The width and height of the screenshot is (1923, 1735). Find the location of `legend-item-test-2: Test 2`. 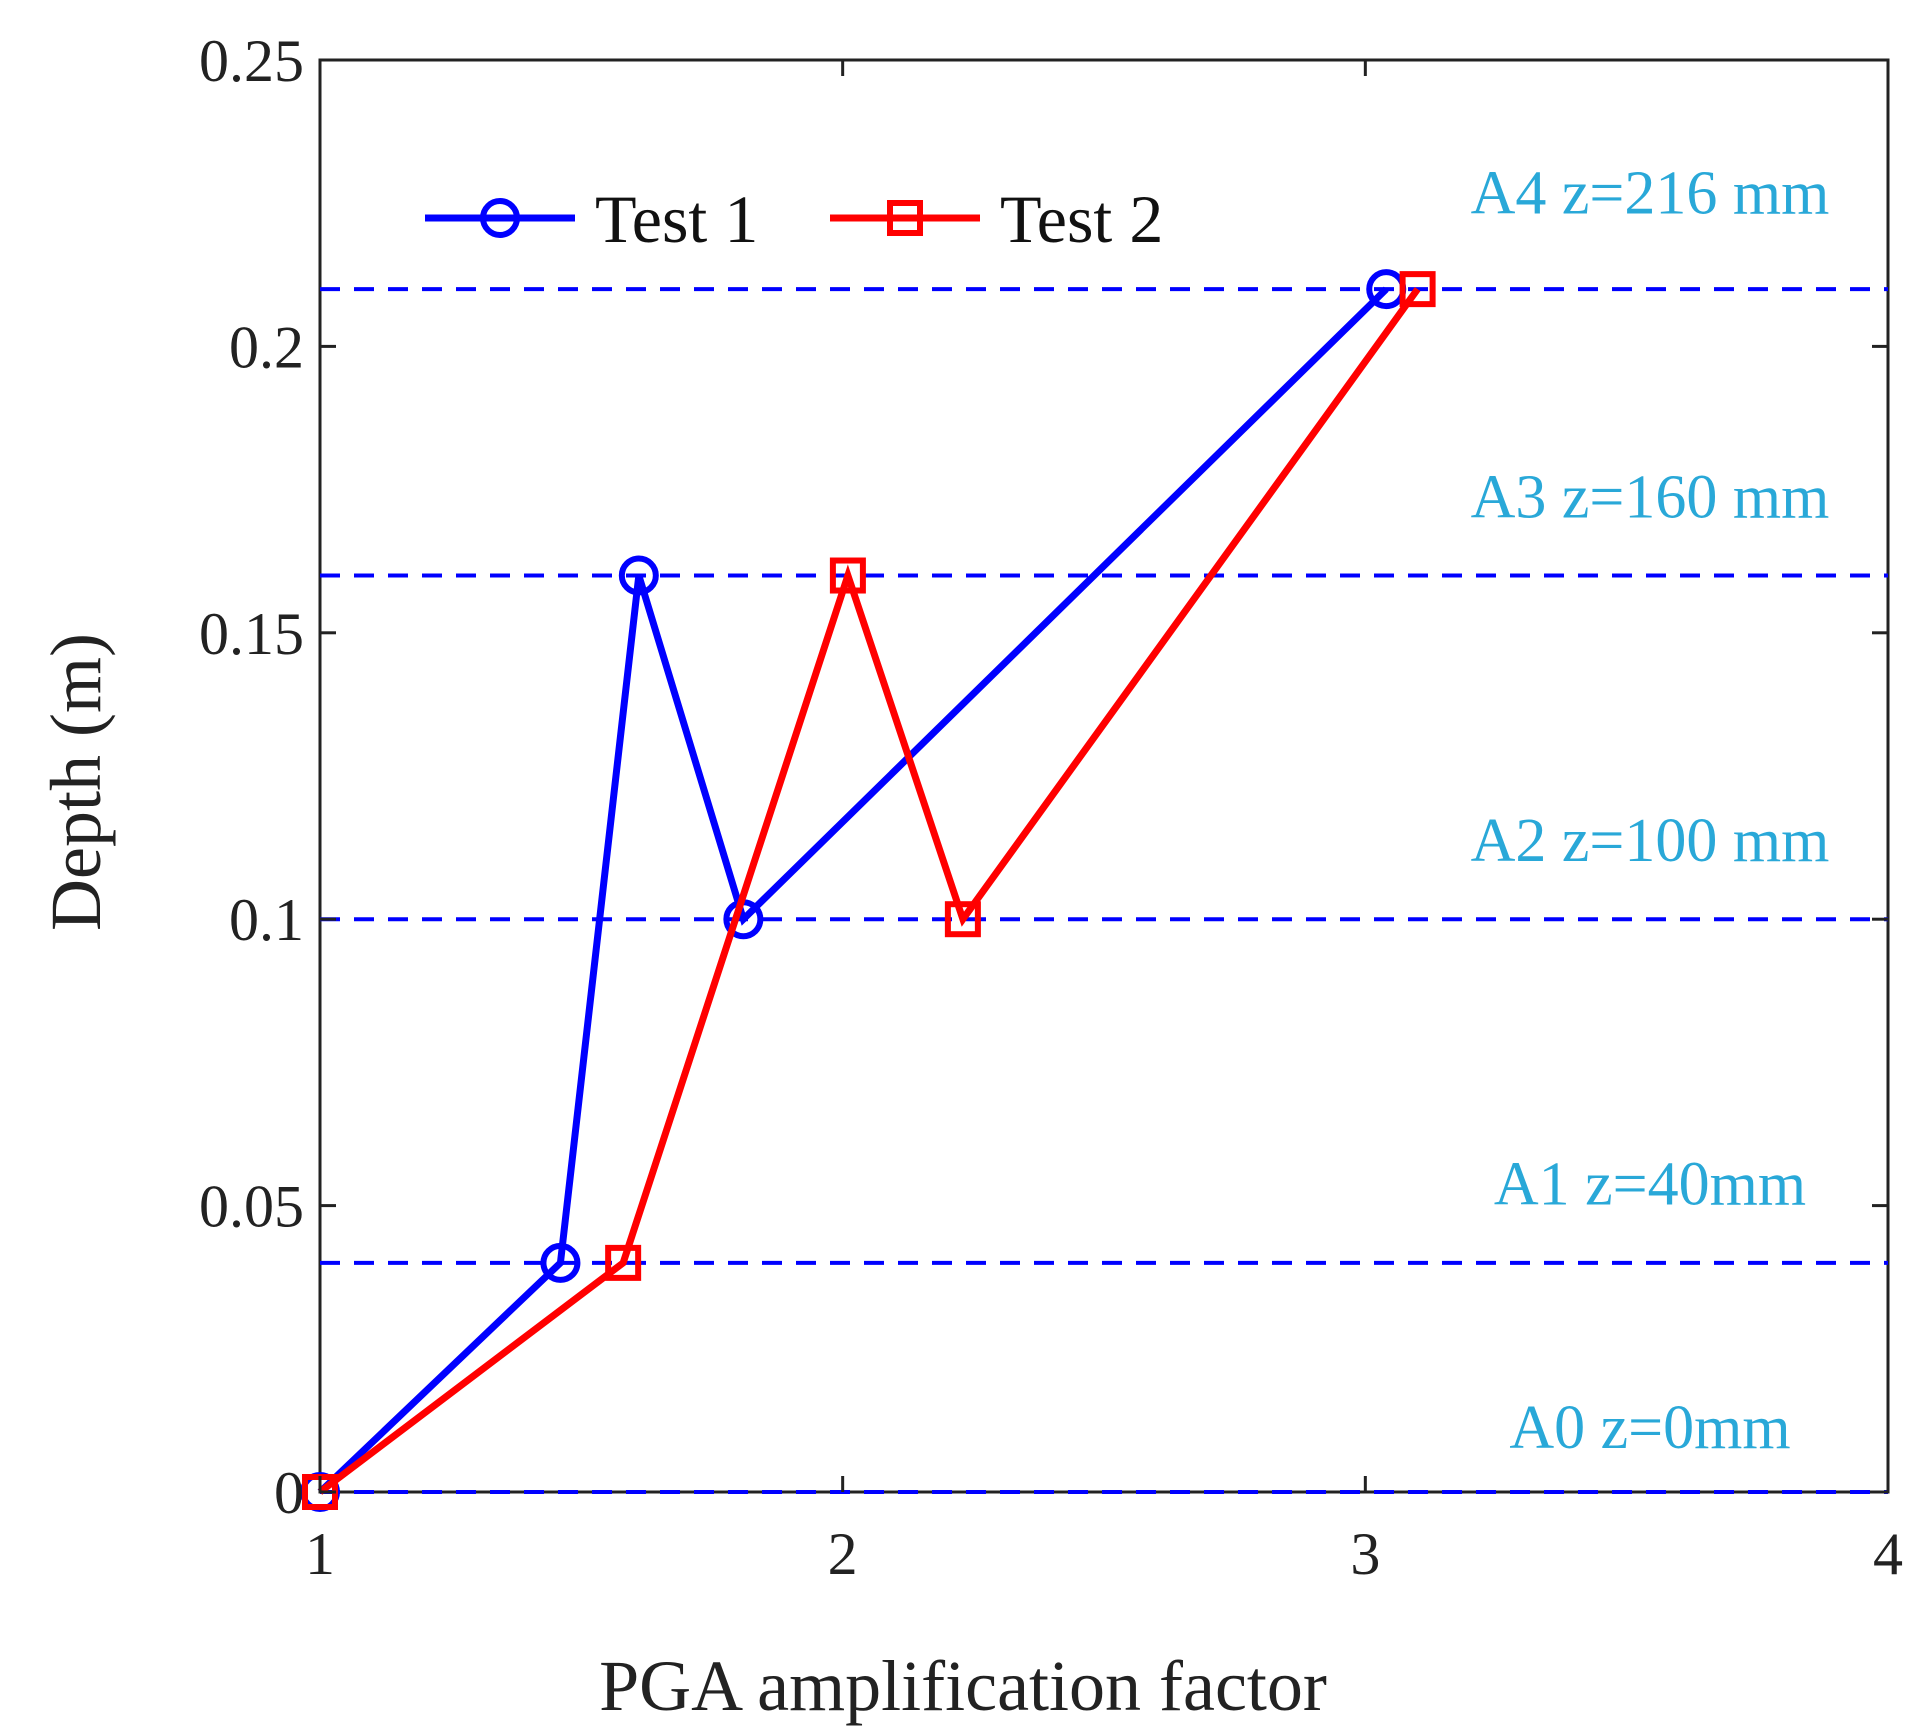

legend-item-test-2: Test 2 is located at coordinates (996, 219).